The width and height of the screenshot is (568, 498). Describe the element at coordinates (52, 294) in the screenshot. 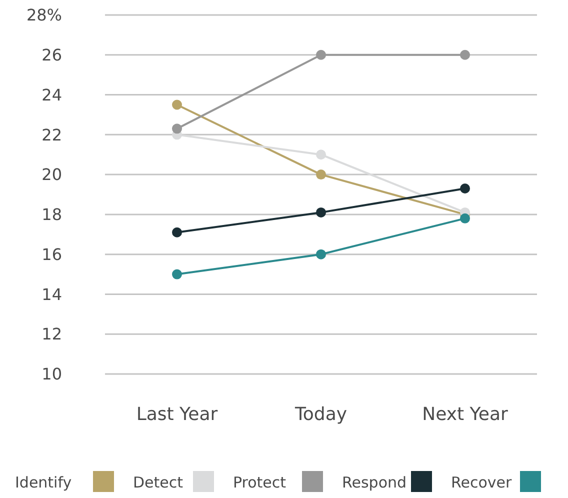

I see `y-tick-label: 14` at that location.